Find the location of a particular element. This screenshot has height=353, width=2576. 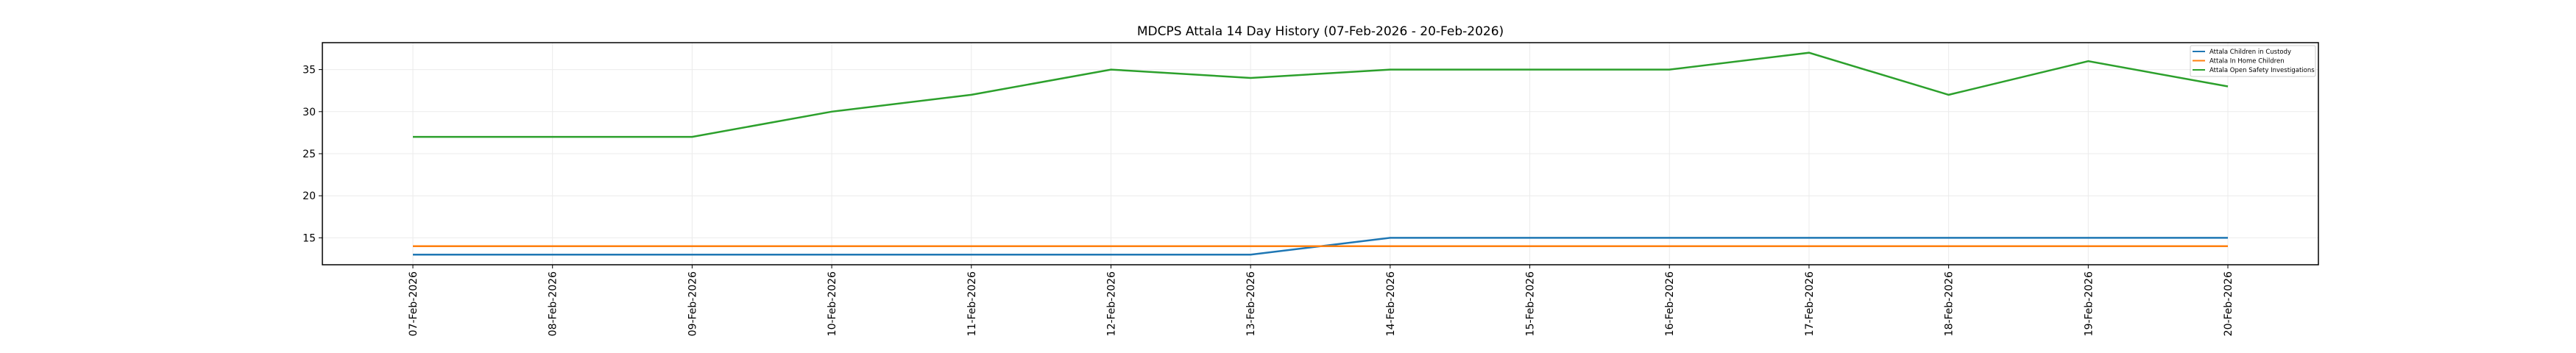

x-tick-label: 08-Feb-2026 is located at coordinates (553, 303).